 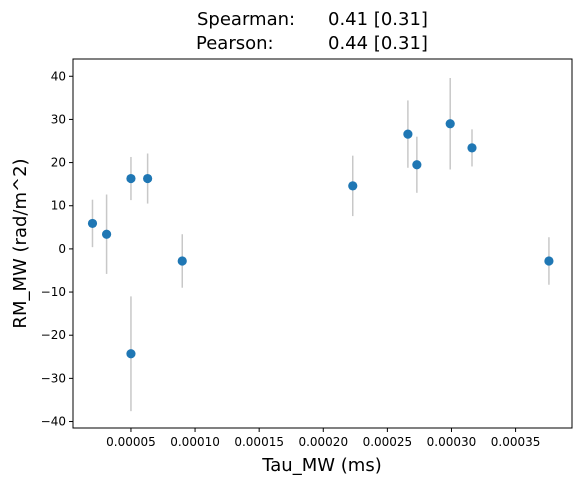 I want to click on x-tick-label: 0.00015, so click(x=259, y=442).